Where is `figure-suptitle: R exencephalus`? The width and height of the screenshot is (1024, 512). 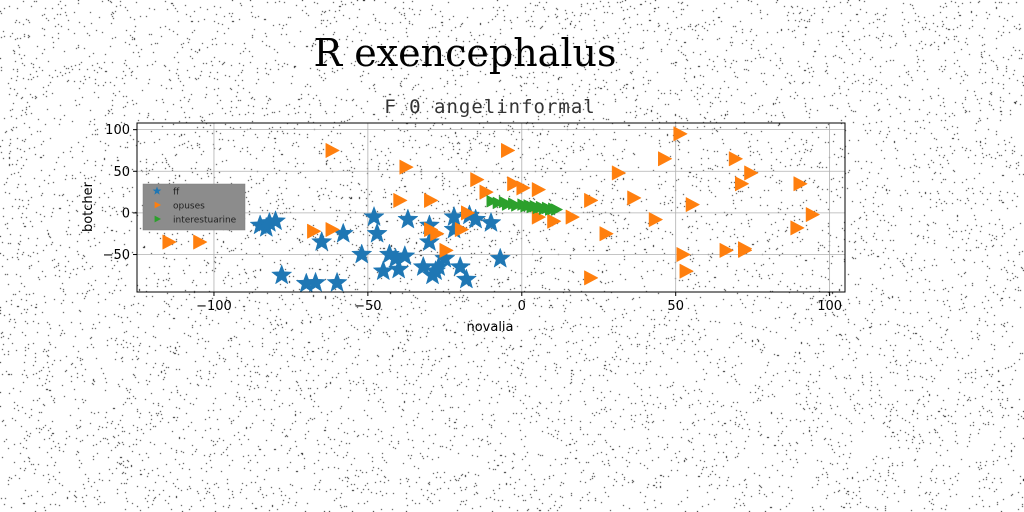
figure-suptitle: R exencephalus is located at coordinates (465, 53).